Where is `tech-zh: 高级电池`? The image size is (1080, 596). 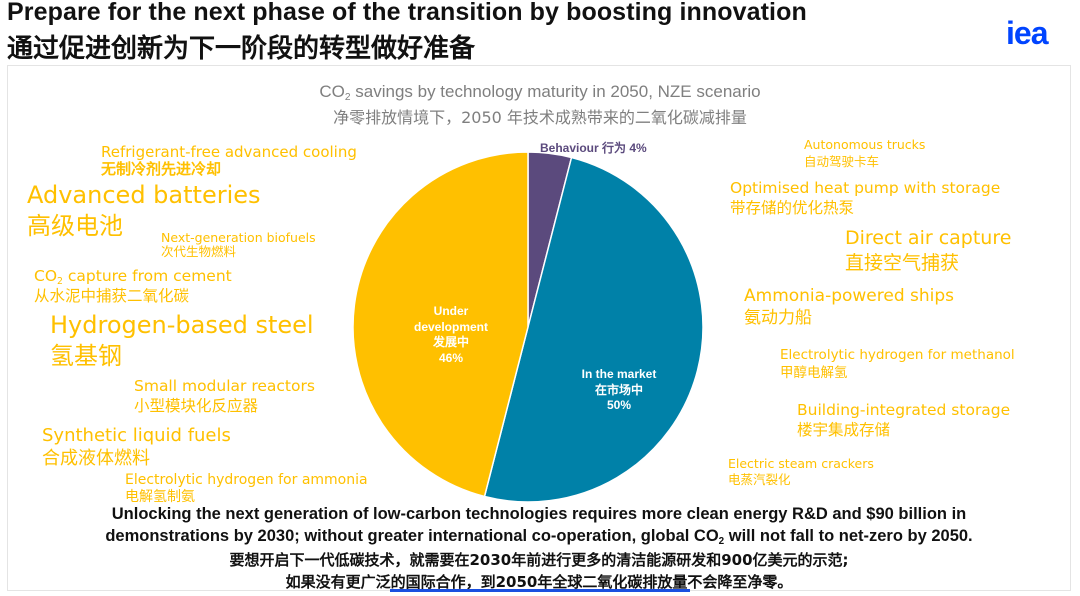 tech-zh: 高级电池 is located at coordinates (75, 226).